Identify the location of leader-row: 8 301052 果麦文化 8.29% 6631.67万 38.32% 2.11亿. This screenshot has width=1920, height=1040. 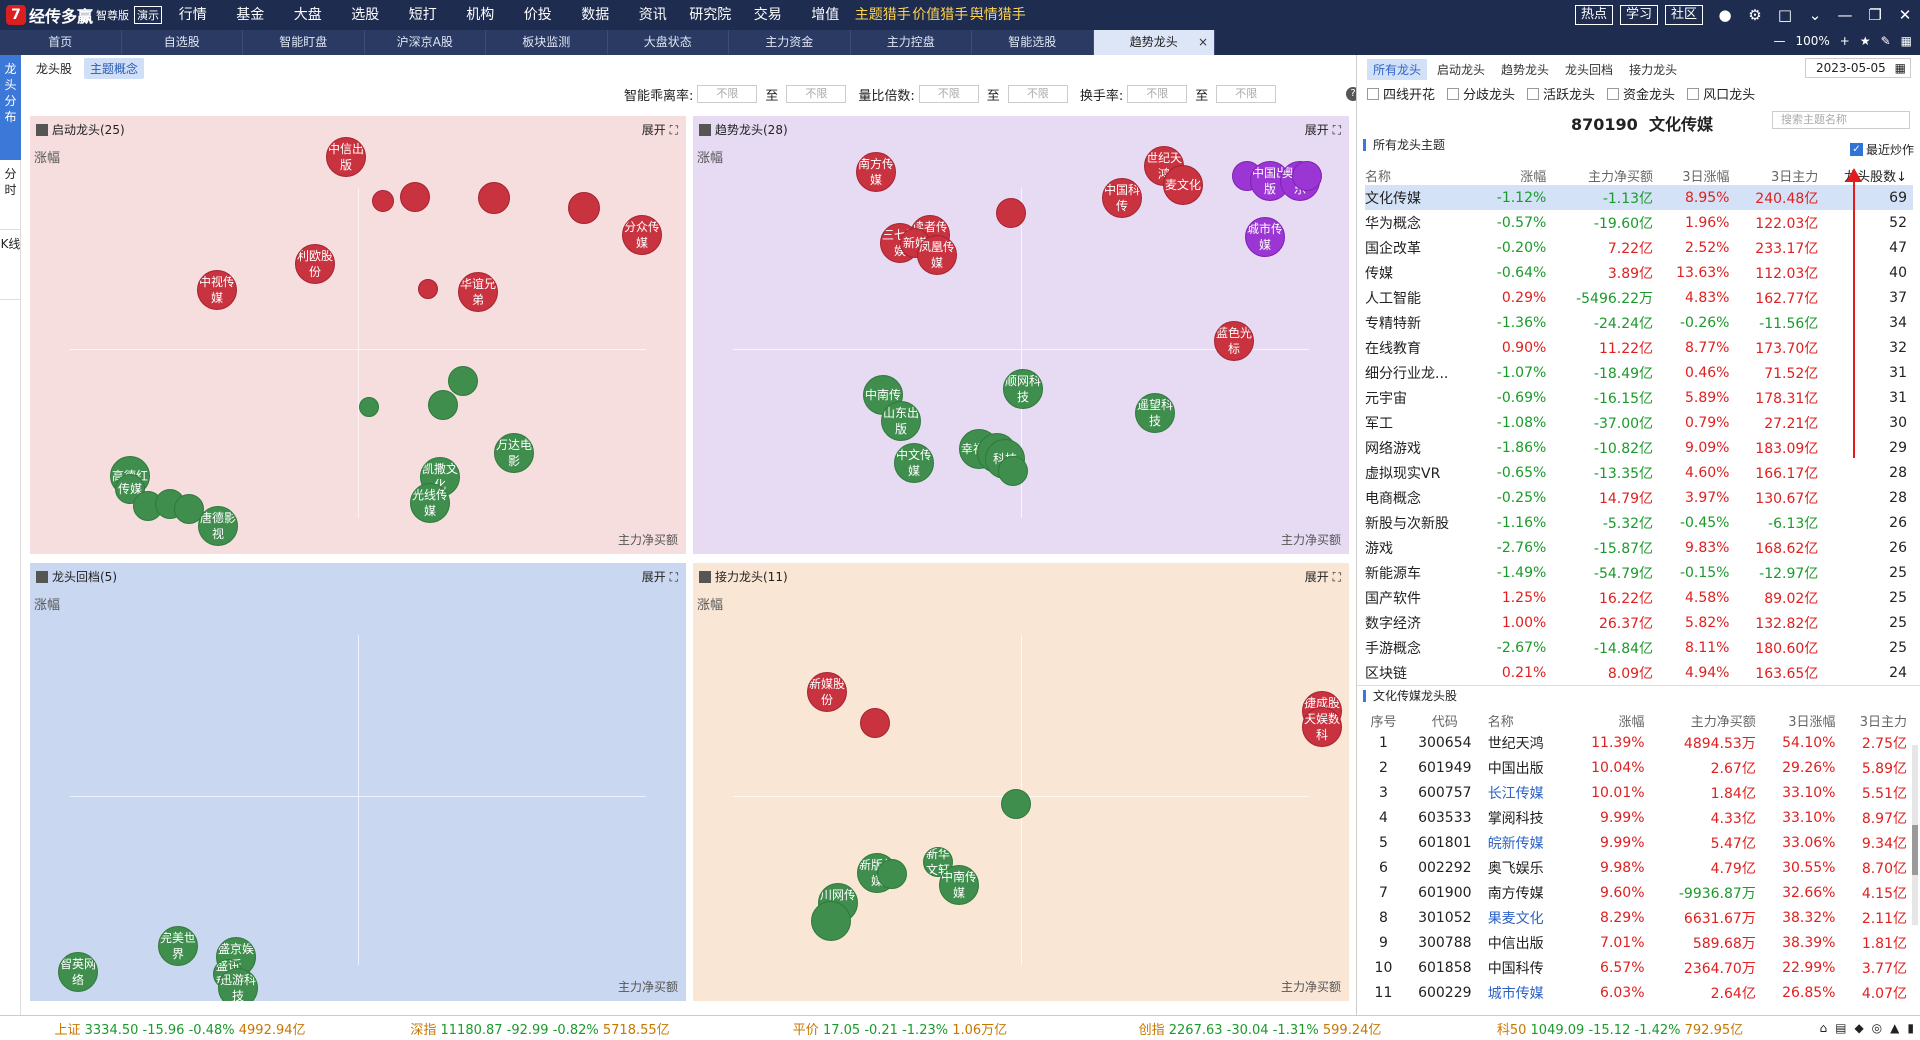
(1639, 917).